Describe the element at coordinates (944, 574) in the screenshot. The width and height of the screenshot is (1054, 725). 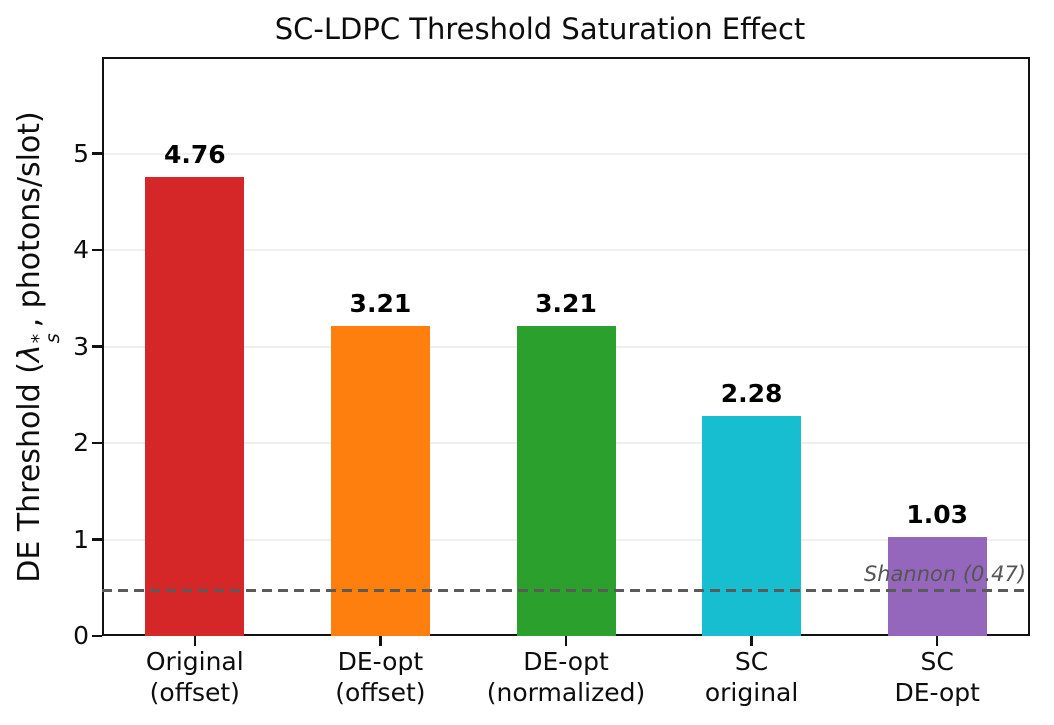
I see `shannon-limit-label: Shannon (0.47)` at that location.